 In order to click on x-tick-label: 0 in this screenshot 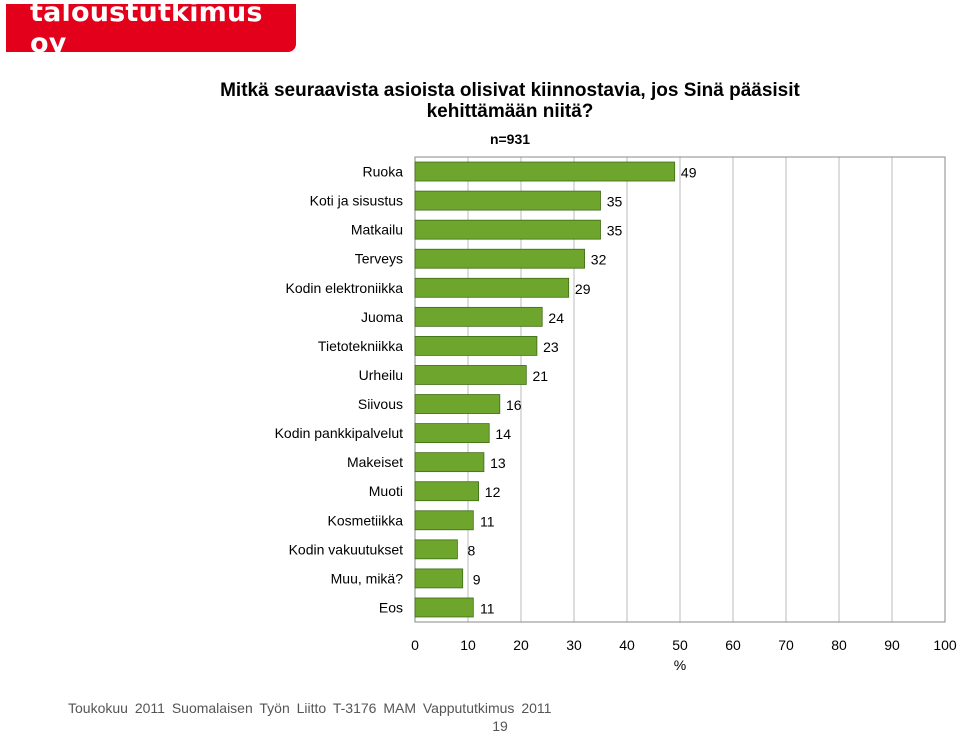, I will do `click(415, 645)`.